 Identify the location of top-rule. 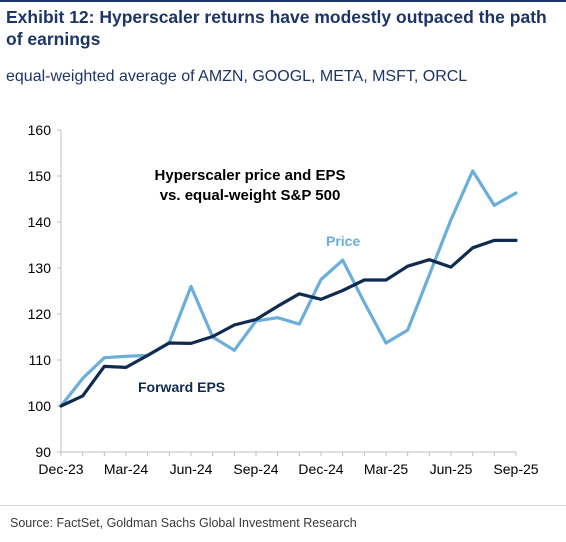
(283, 1).